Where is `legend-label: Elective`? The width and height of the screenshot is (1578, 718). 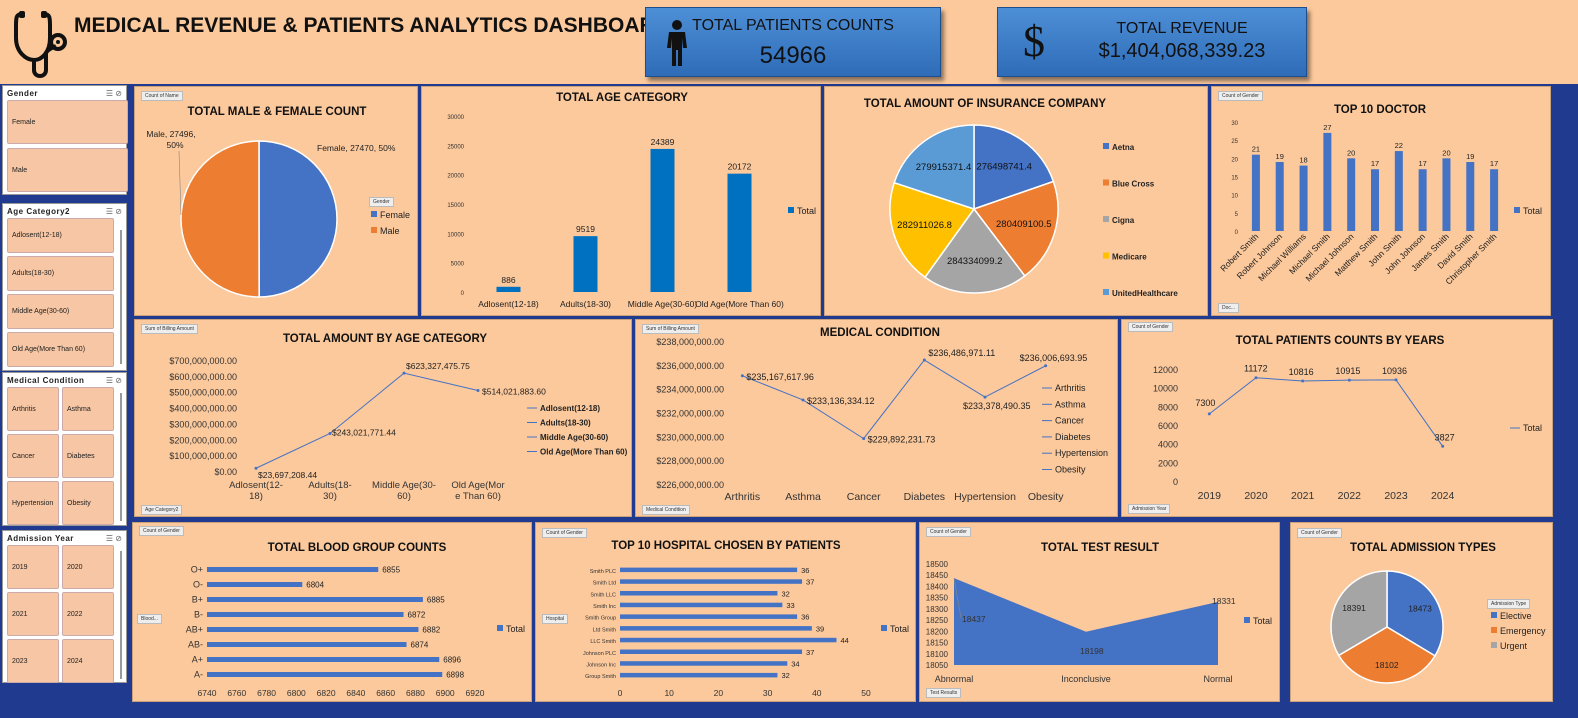
legend-label: Elective is located at coordinates (1516, 616).